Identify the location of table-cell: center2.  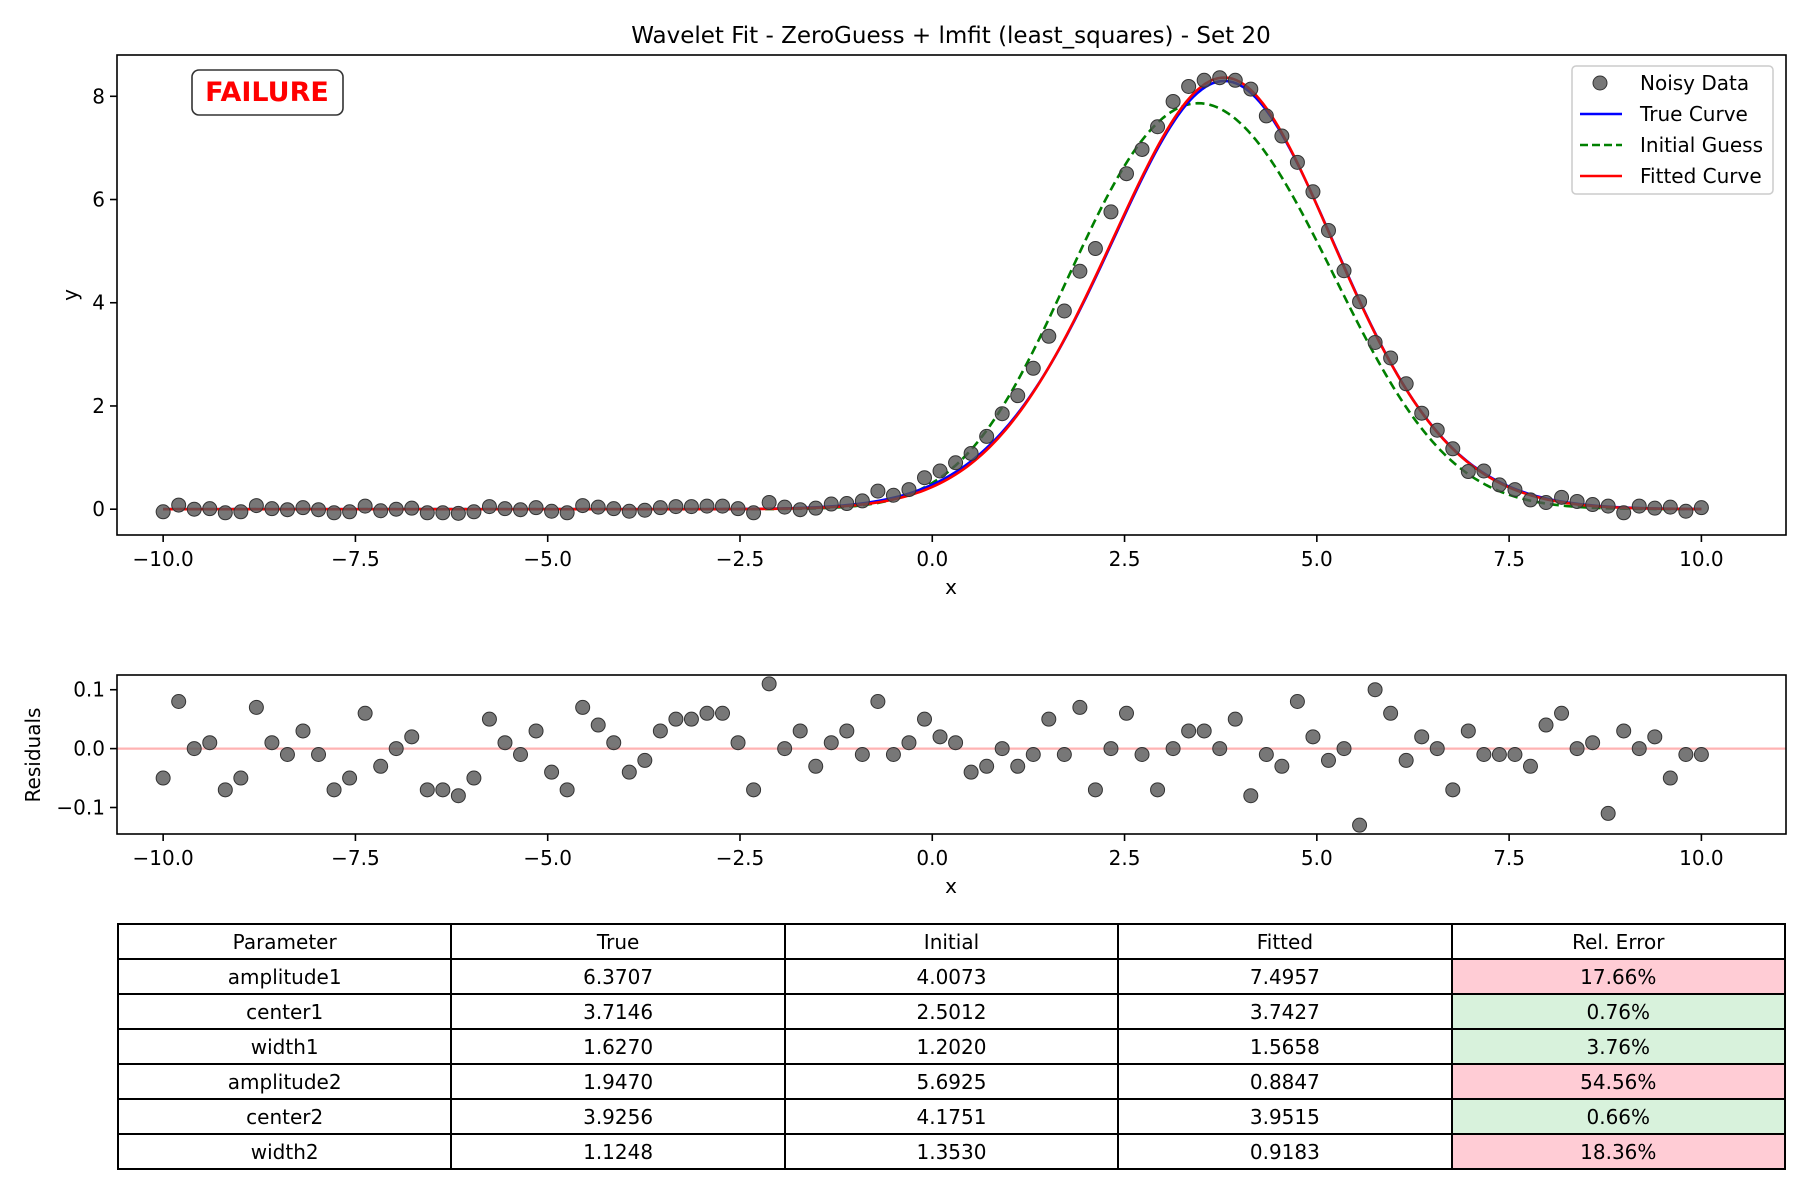
(284, 1116).